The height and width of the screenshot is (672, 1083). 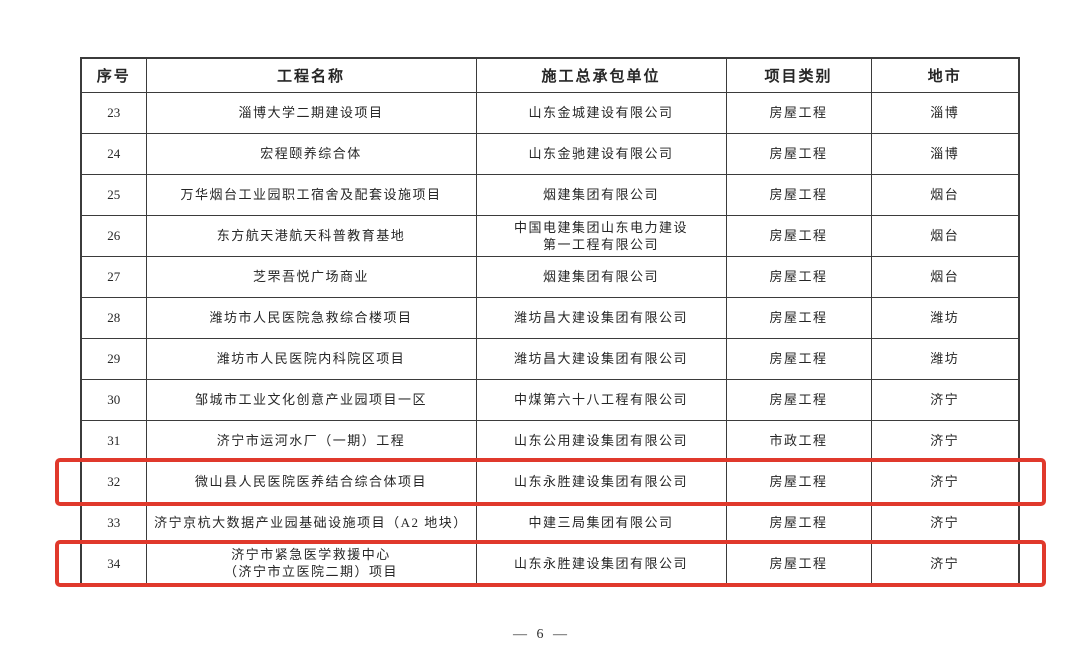 What do you see at coordinates (113, 440) in the screenshot?
I see `cell-serial: 31` at bounding box center [113, 440].